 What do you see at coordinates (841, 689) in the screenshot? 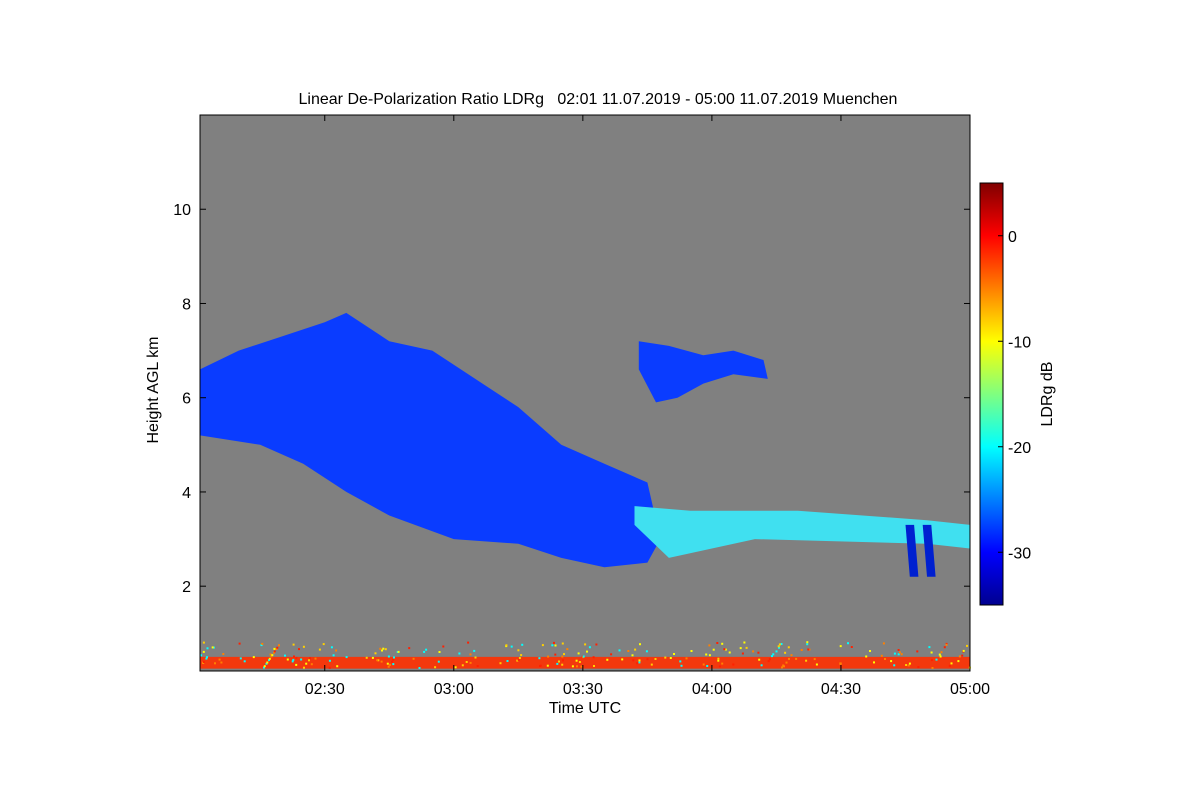
I see `x-tick-label: 04:30` at bounding box center [841, 689].